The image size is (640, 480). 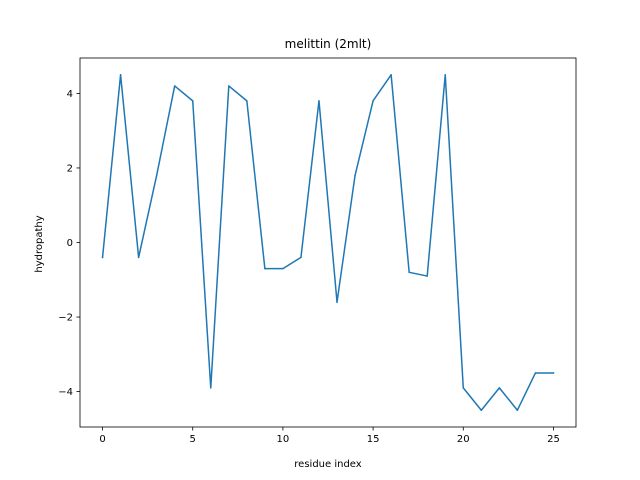 What do you see at coordinates (283, 439) in the screenshot?
I see `x-tick-label: 10` at bounding box center [283, 439].